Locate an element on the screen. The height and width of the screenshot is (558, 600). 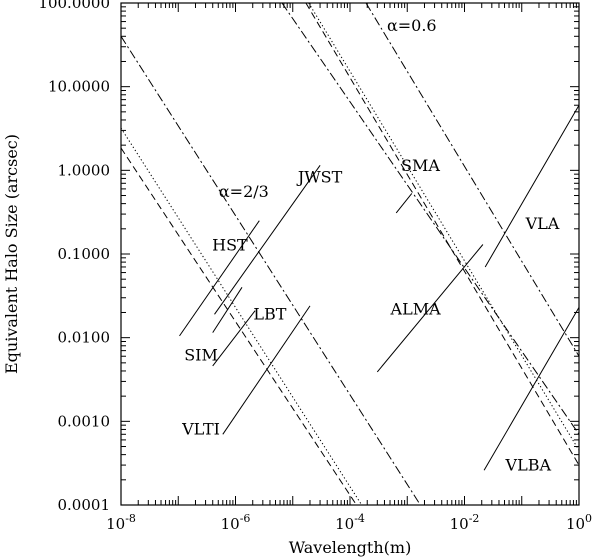
annotation-label: α=0.6 is located at coordinates (412, 25).